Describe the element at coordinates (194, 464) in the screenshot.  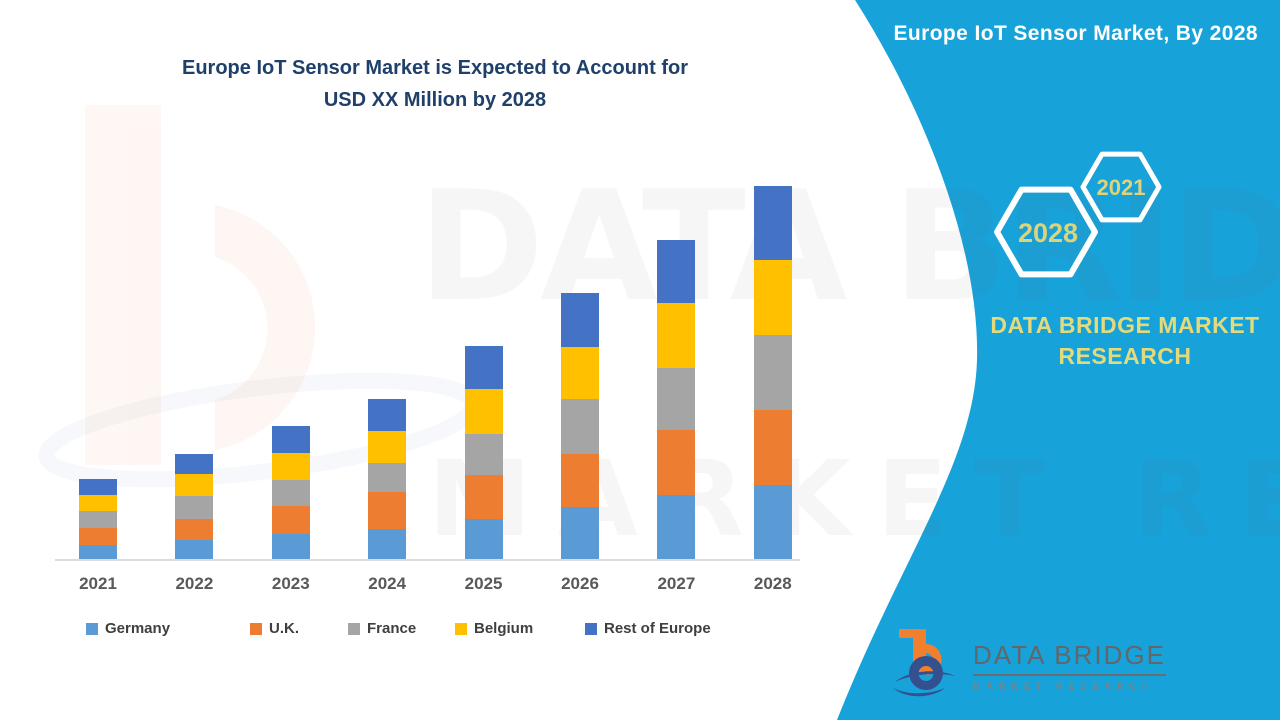
I see `bar-segment-2022-rest-of-europe` at that location.